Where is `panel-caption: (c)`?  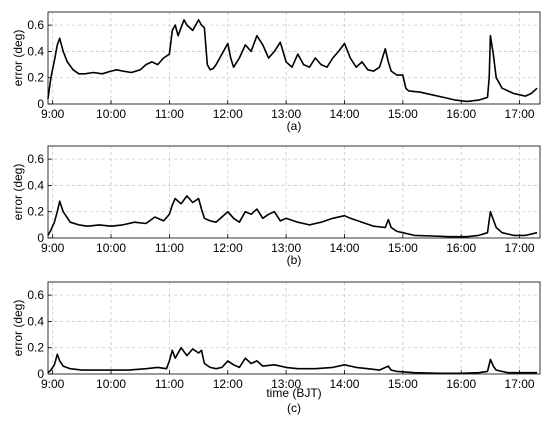
panel-caption: (c) is located at coordinates (294, 408).